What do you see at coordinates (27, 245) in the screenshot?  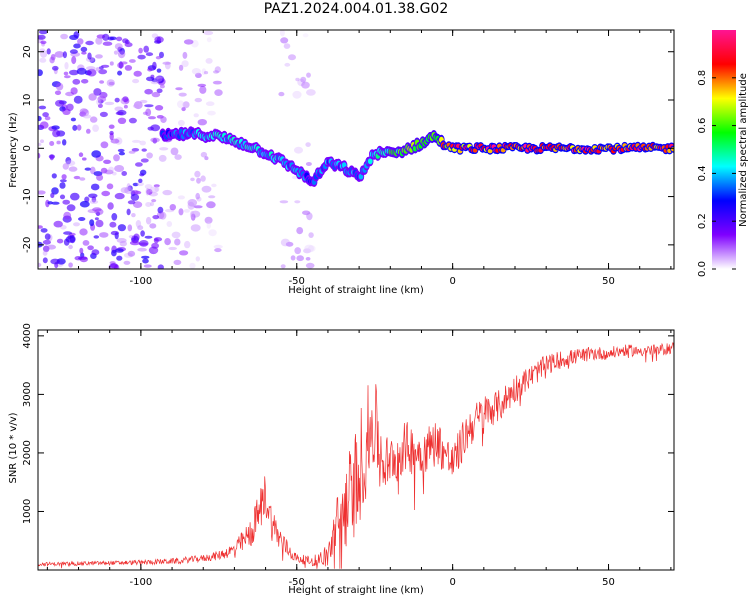 I see `y-tick-label: -20` at bounding box center [27, 245].